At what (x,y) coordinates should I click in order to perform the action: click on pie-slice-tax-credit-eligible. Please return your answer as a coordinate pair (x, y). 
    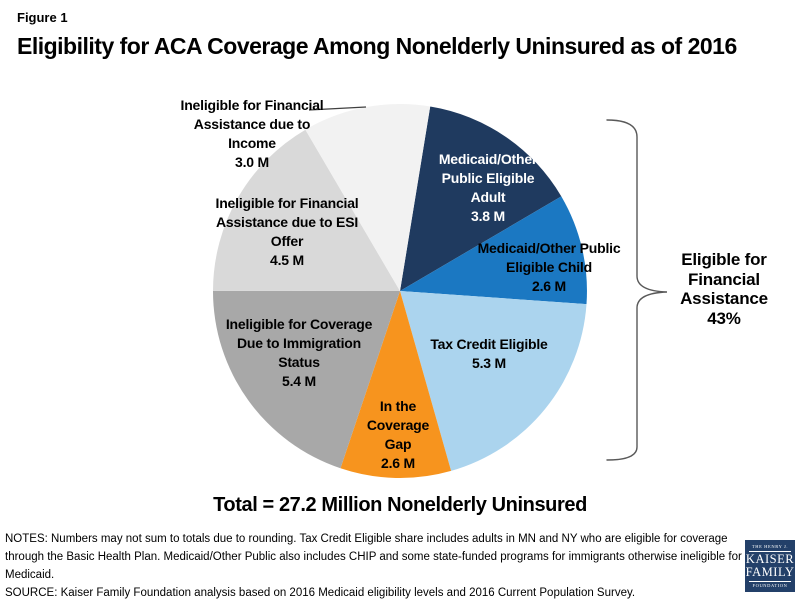
    Looking at the image, I should click on (493, 381).